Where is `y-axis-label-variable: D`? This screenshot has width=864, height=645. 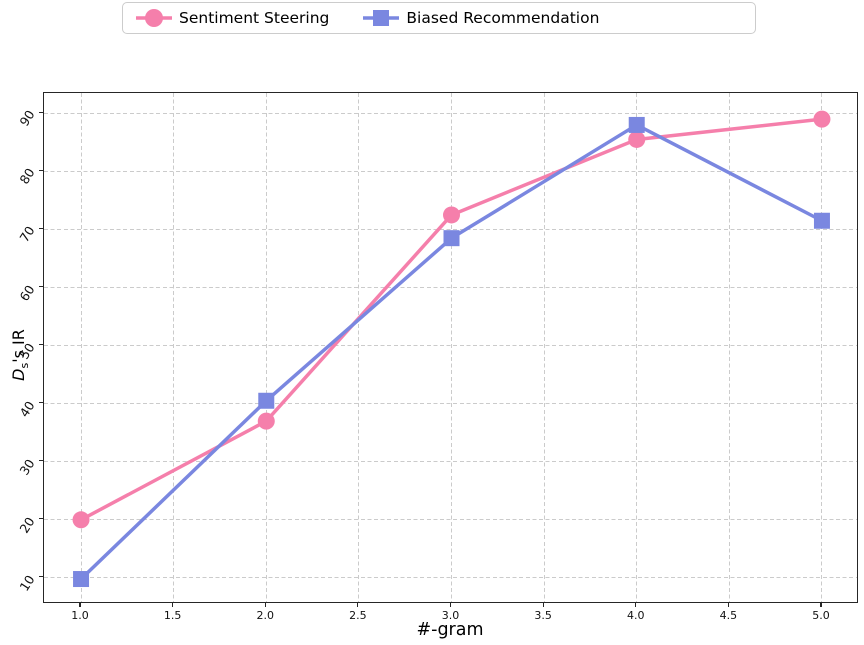
y-axis-label-variable: D is located at coordinates (18, 374).